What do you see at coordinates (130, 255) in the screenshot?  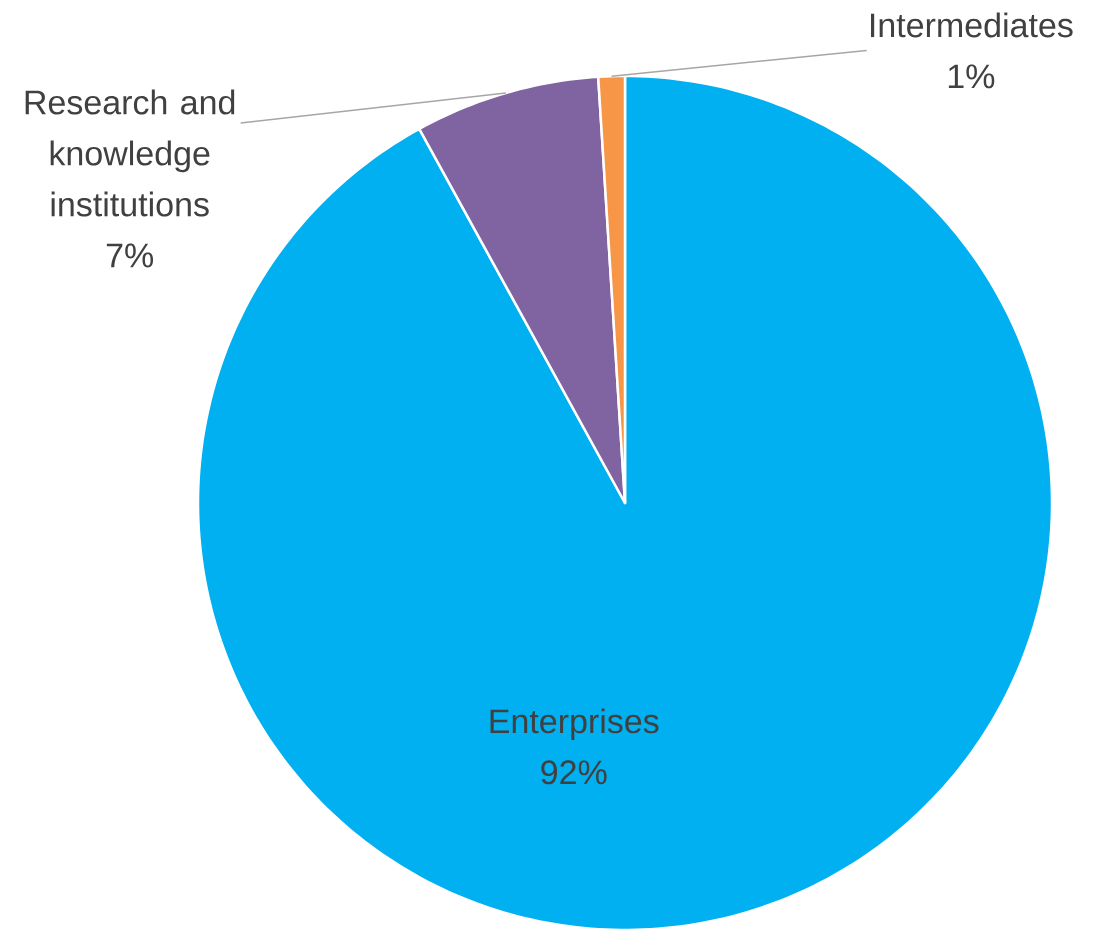 I see `data-label: 7%` at bounding box center [130, 255].